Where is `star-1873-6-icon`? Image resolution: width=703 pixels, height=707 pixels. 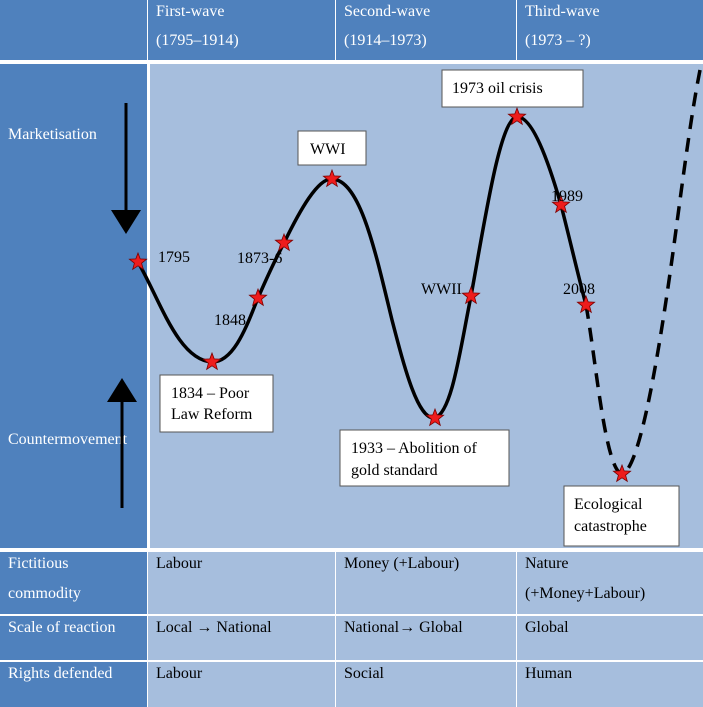 star-1873-6-icon is located at coordinates (284, 242).